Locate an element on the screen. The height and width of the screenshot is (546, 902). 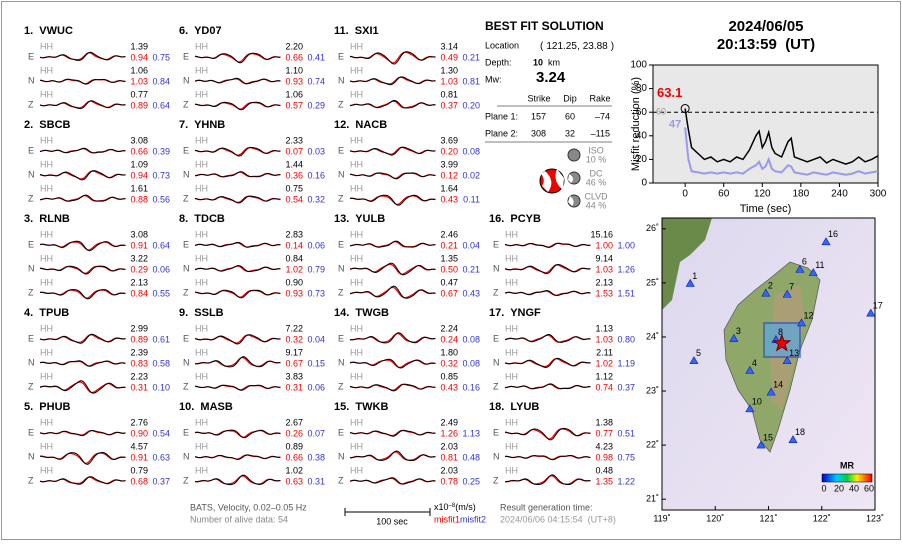
time: 20:13:59 (UT) is located at coordinates (766, 44).